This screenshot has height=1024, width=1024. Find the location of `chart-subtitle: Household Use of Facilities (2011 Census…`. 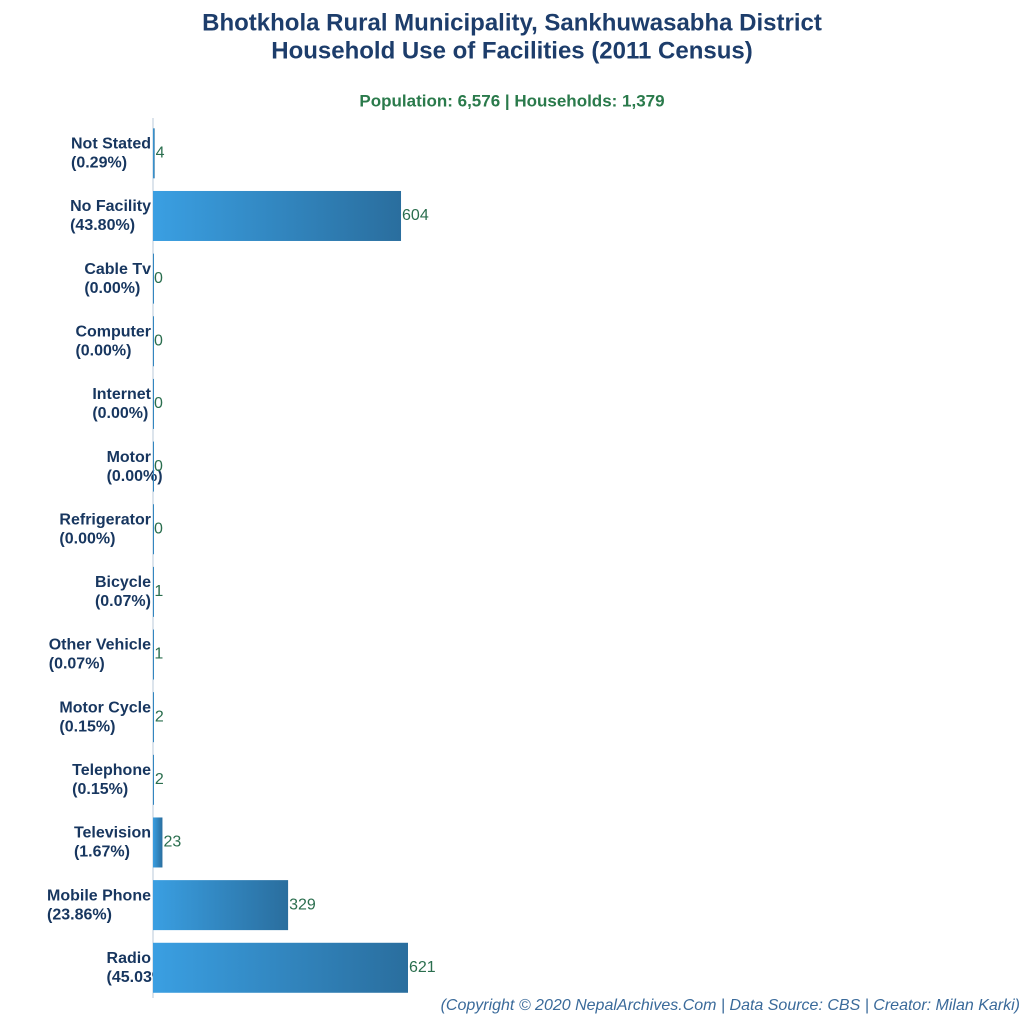

chart-subtitle: Household Use of Facilities (2011 Census… is located at coordinates (511, 50).